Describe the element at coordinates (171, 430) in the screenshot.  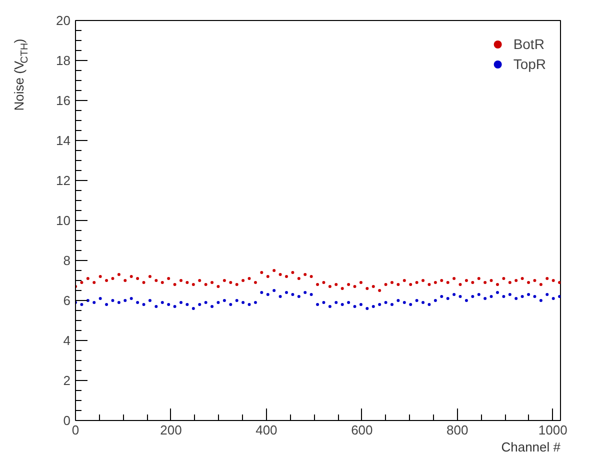
I see `x-tick-label: 200` at that location.